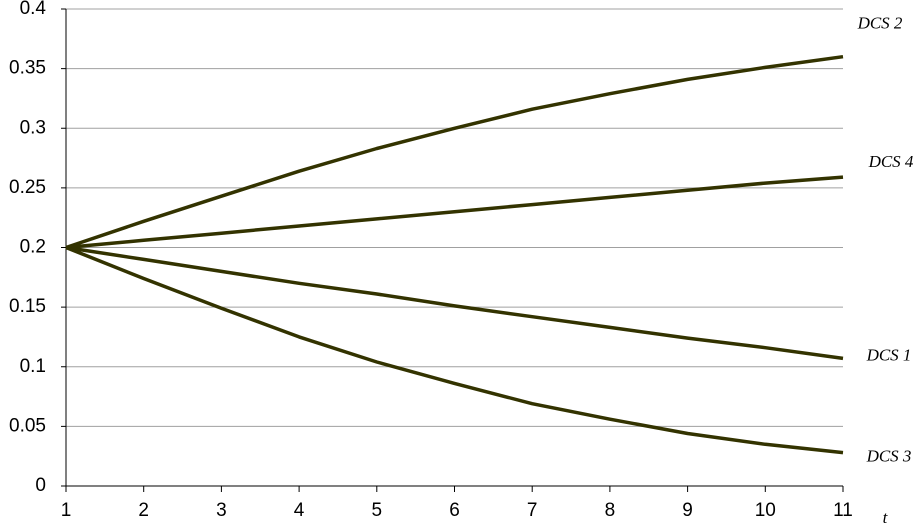 This screenshot has width=920, height=532. I want to click on series-line, so click(454, 212).